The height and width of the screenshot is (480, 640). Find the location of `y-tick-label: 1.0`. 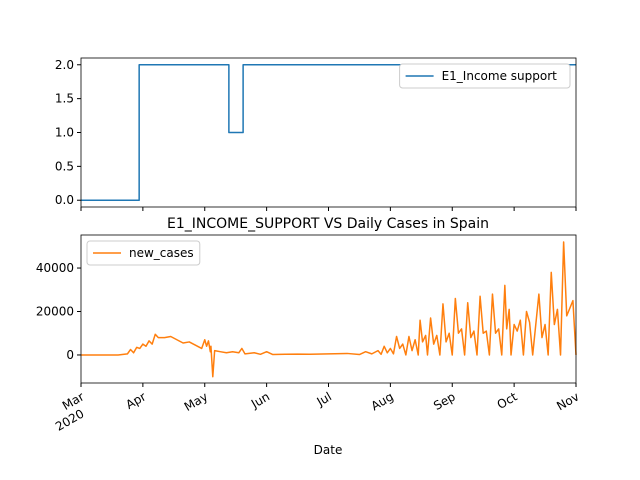

y-tick-label: 1.0 is located at coordinates (64, 133).